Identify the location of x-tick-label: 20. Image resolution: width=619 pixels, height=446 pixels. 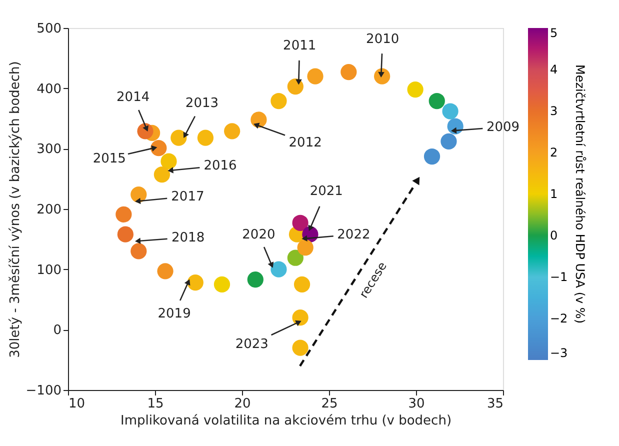
(242, 404).